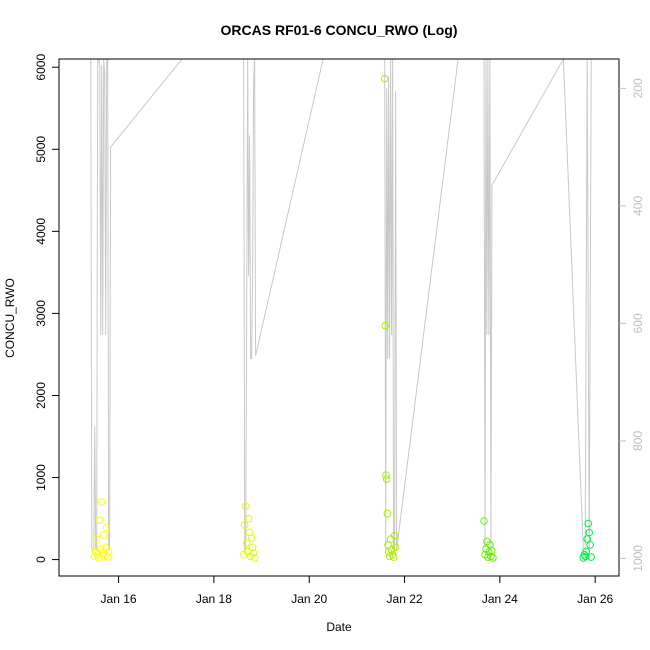 The height and width of the screenshot is (650, 650). Describe the element at coordinates (638, 558) in the screenshot. I see `y-right-tick-label: 1000` at that location.